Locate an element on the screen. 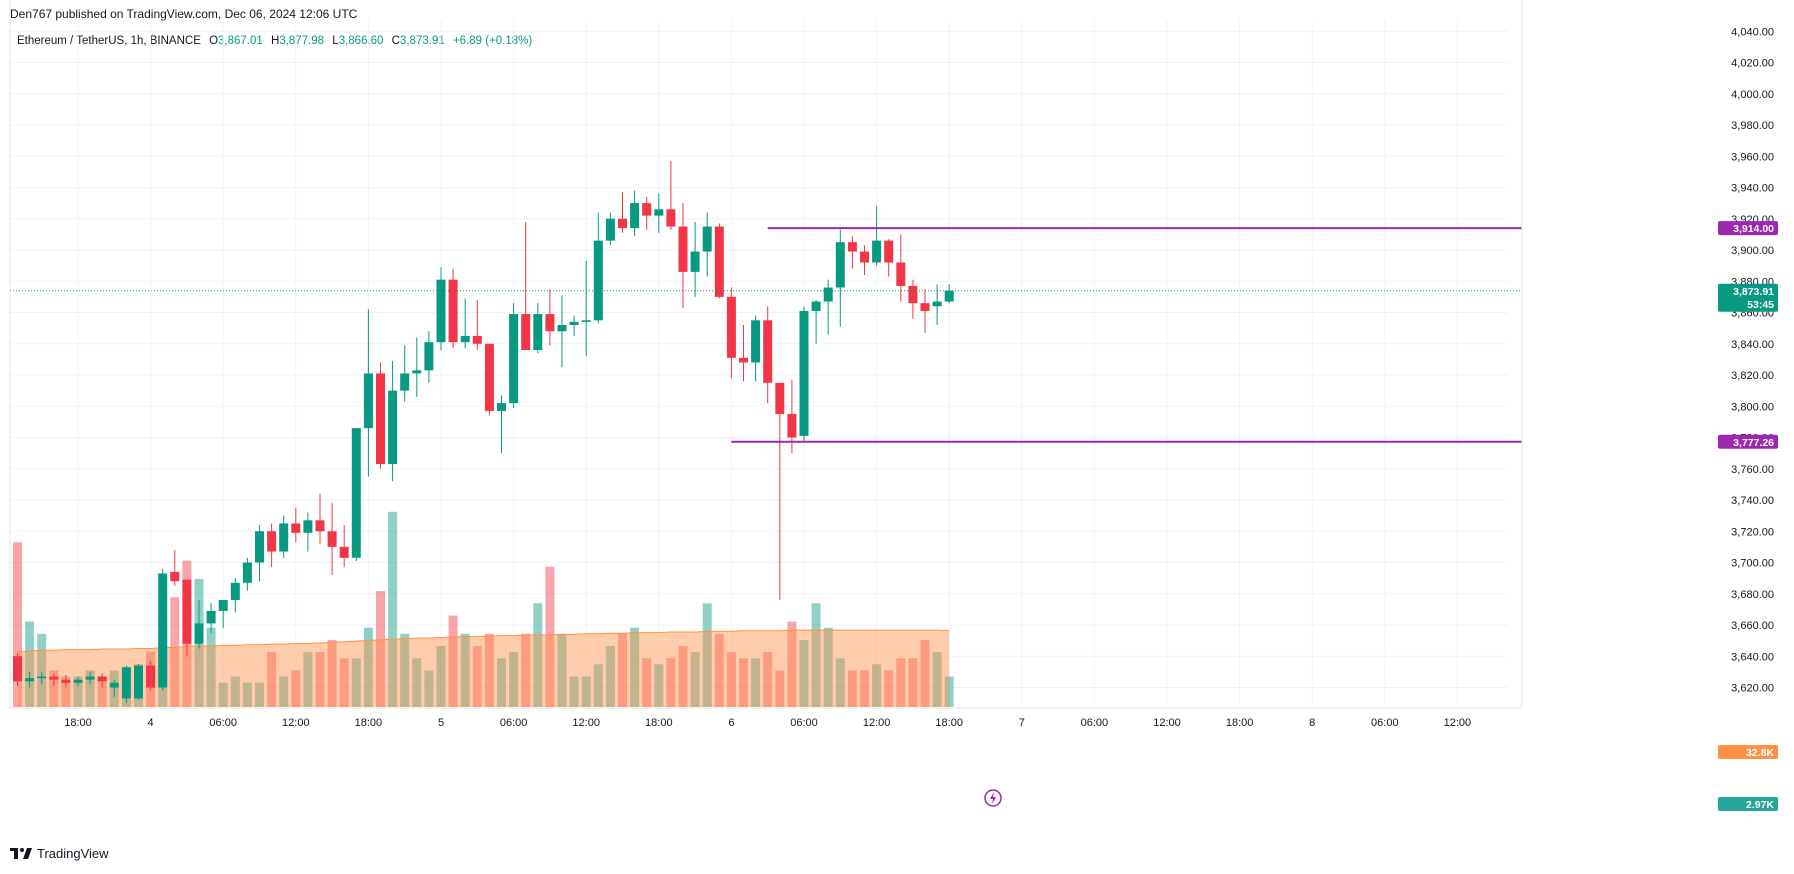  volume-ma-badge: 32.8K is located at coordinates (1748, 752).